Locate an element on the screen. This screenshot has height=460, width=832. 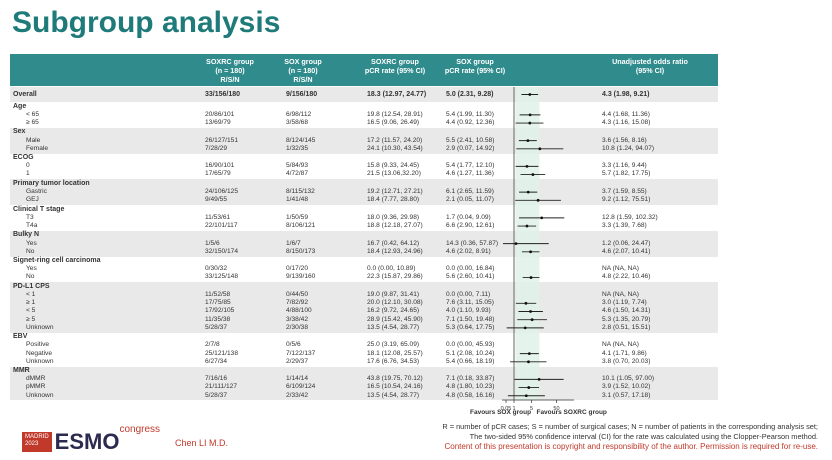
cell-soxrc: 25/121/138 is located at coordinates (222, 353).